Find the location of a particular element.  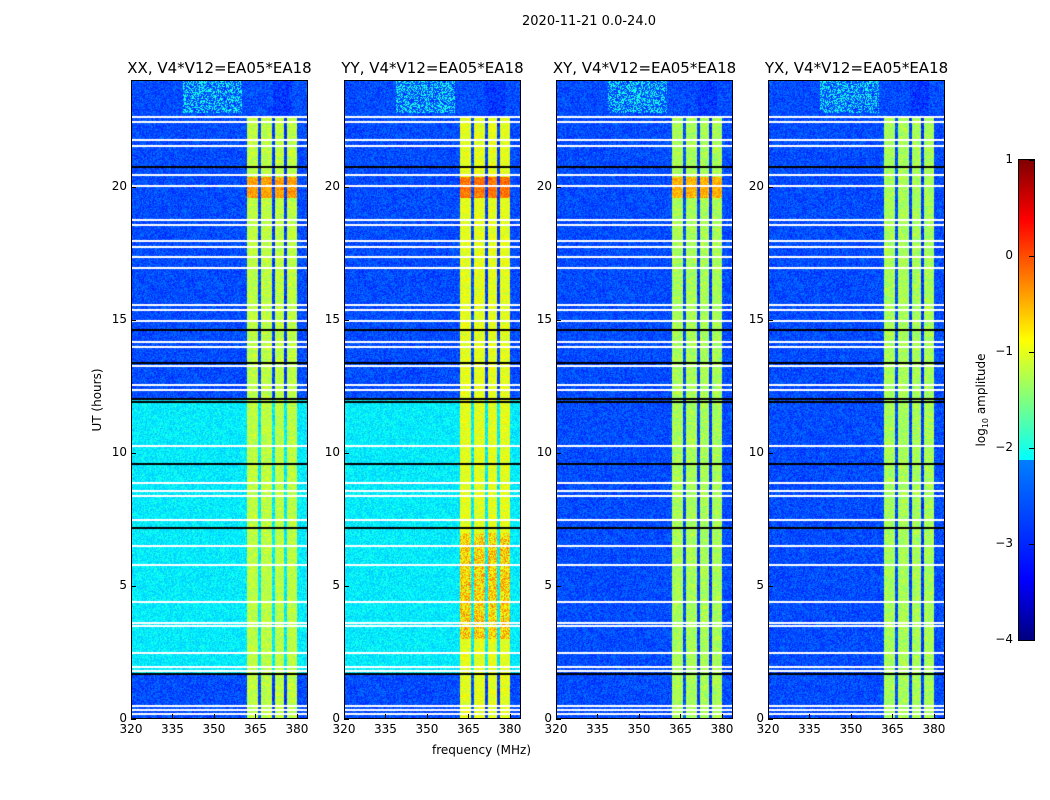

figure-title: 2020-11-21 0.0-24.0 is located at coordinates (589, 21).